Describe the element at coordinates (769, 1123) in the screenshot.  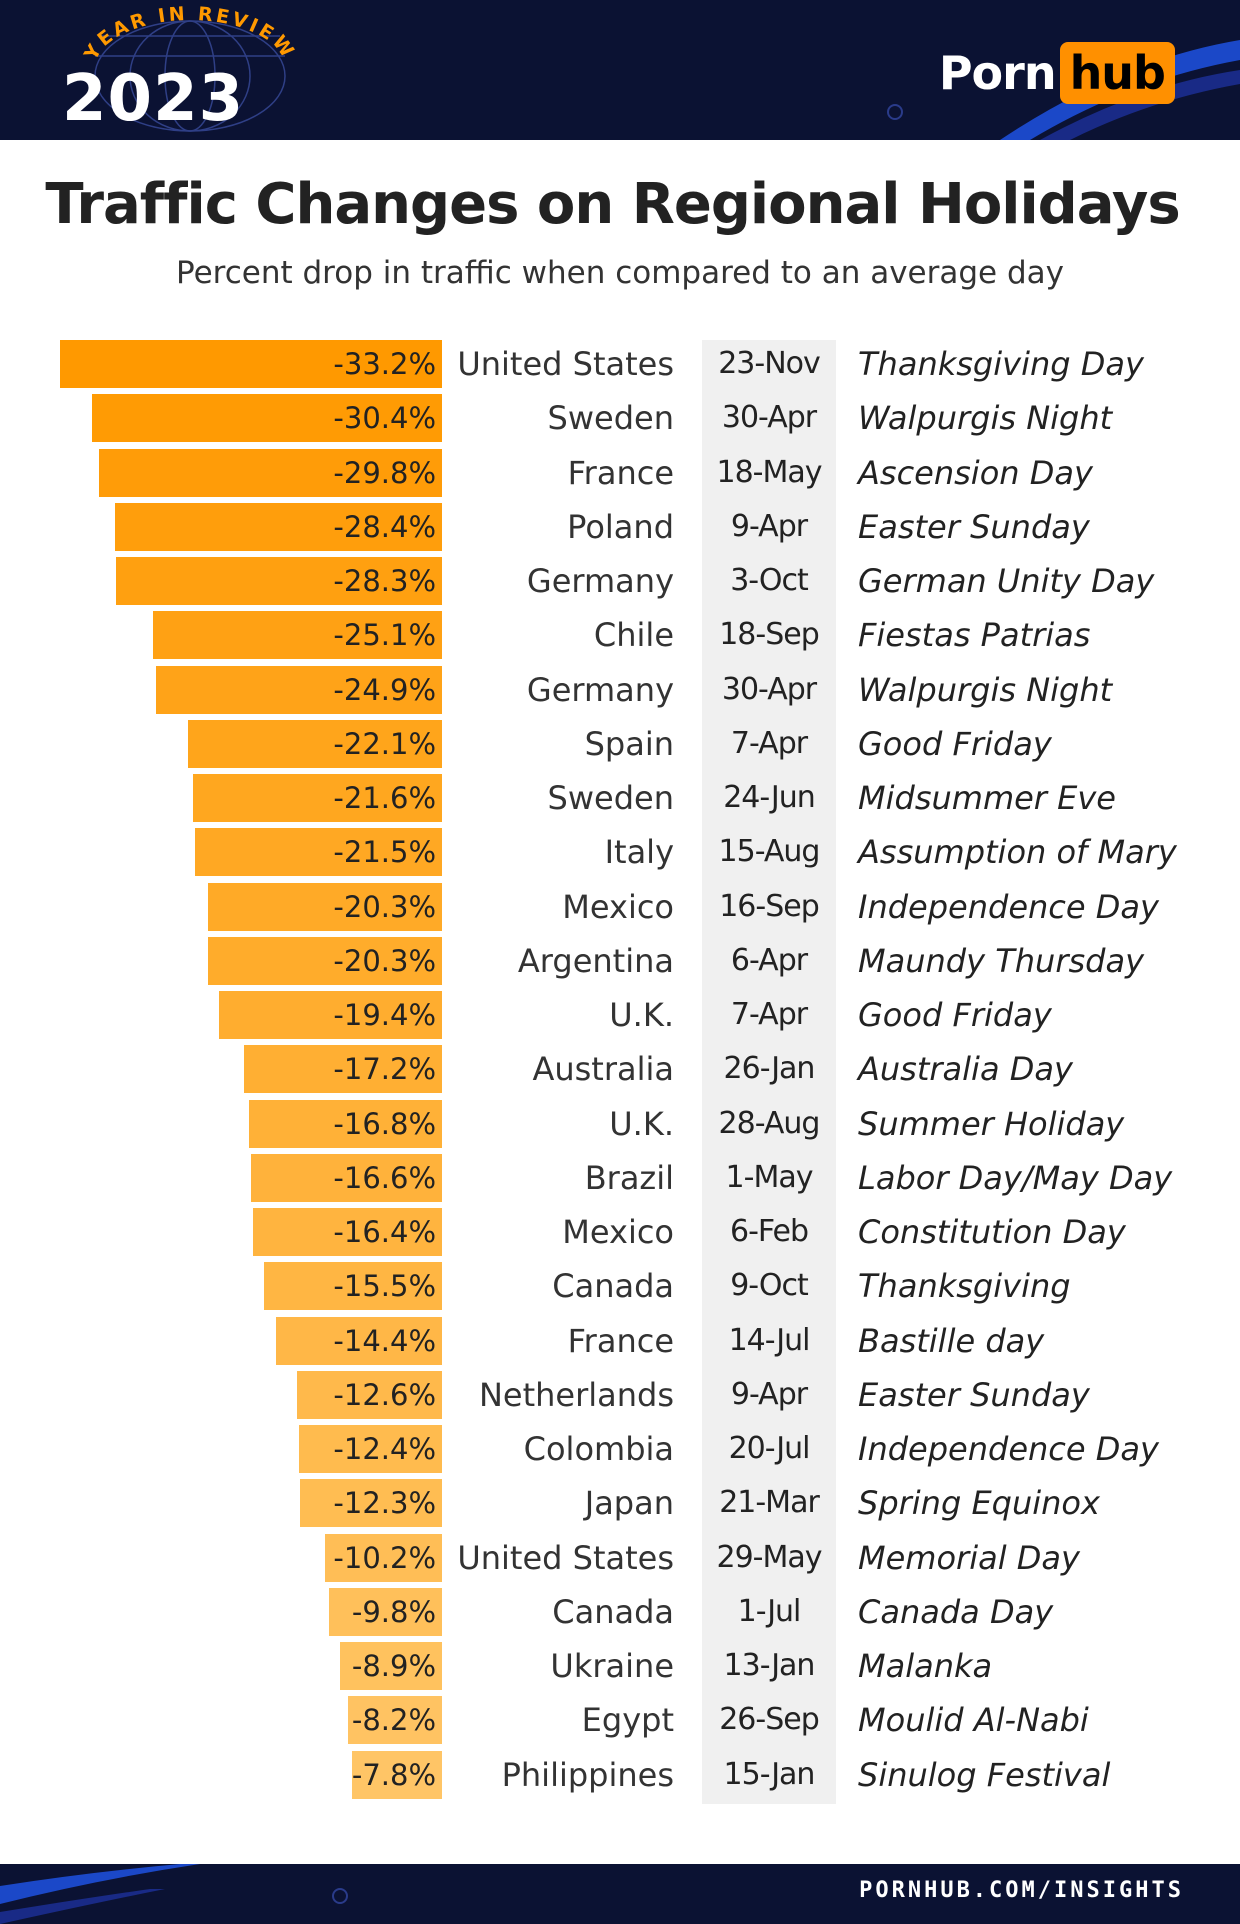
I see `date-label: 28-Aug` at that location.